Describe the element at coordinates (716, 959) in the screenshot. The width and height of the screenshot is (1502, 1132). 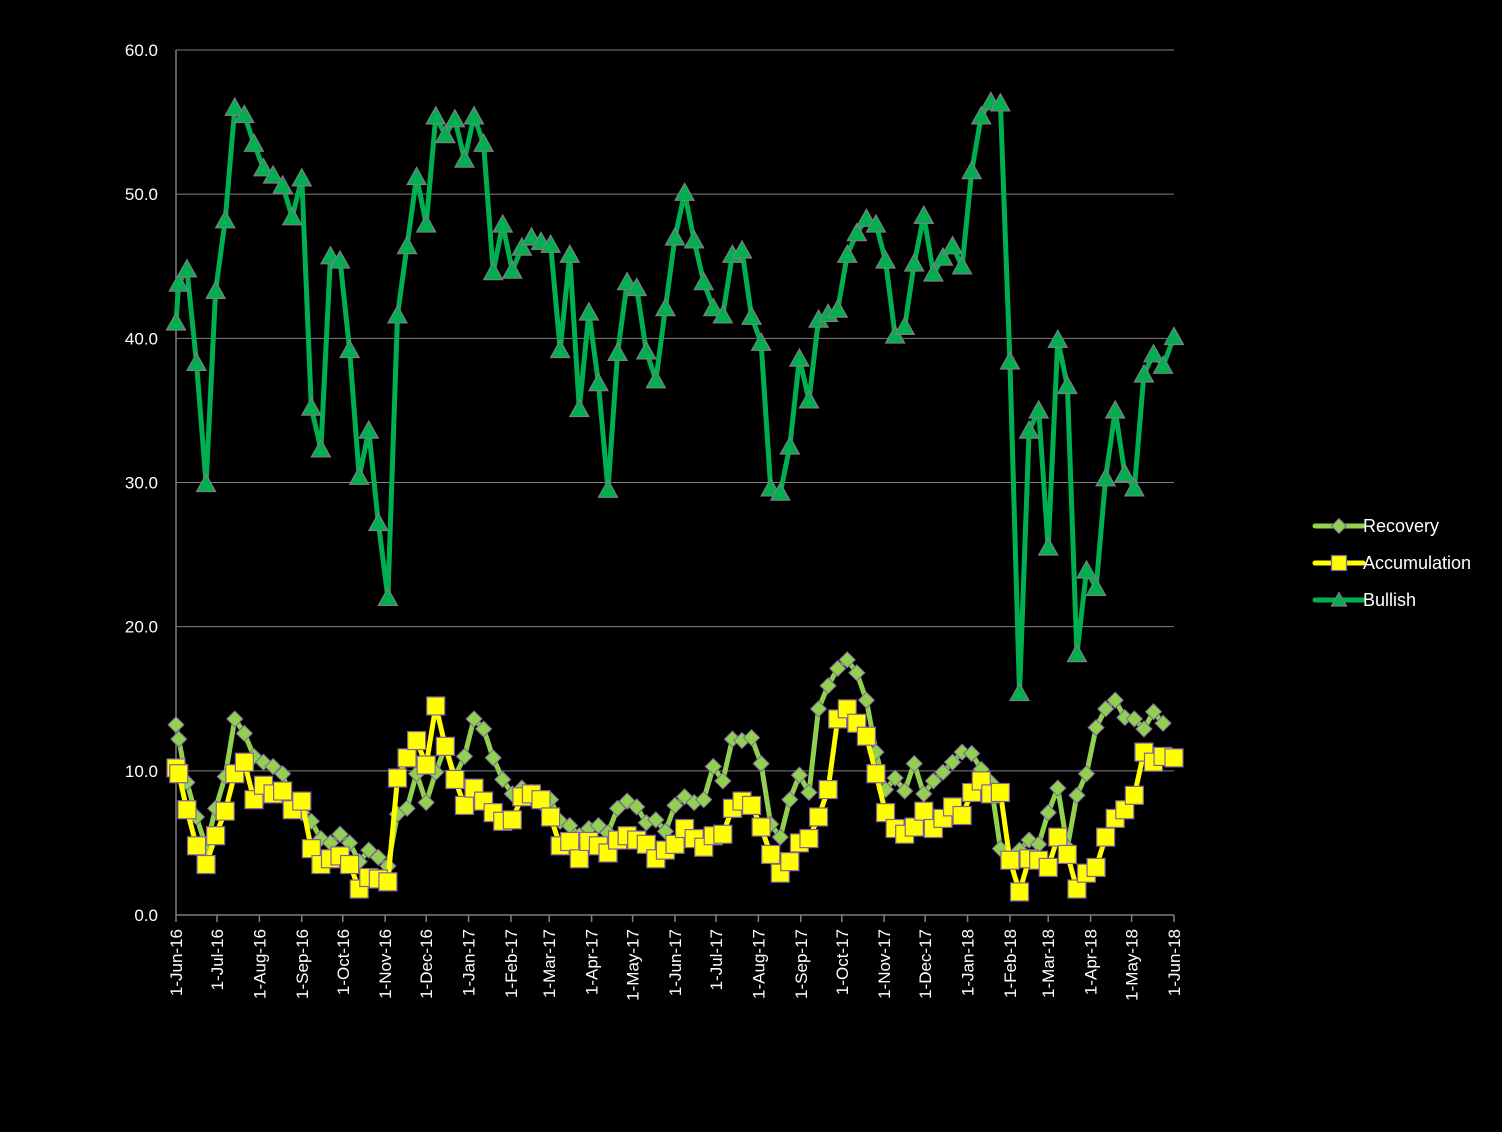
I see `x-tick-label: 1-Jul-17` at that location.